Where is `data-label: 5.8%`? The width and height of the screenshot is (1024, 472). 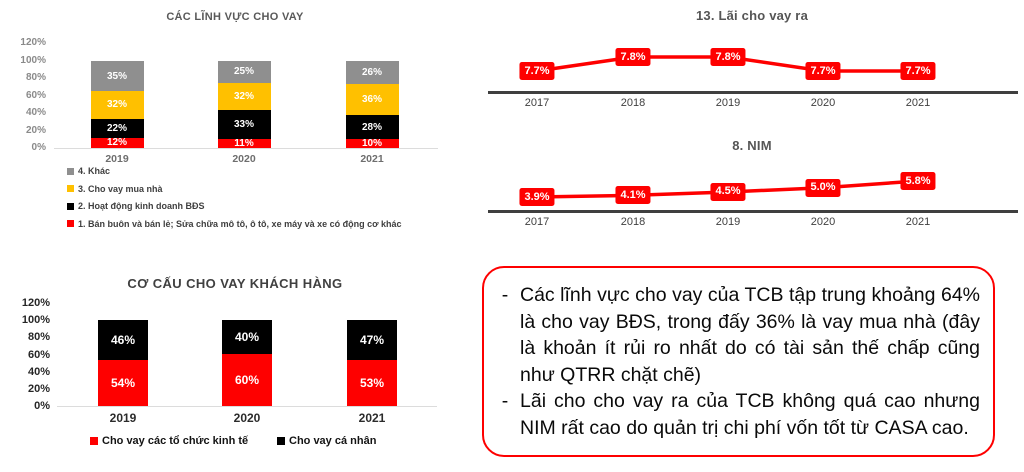 data-label: 5.8% is located at coordinates (918, 181).